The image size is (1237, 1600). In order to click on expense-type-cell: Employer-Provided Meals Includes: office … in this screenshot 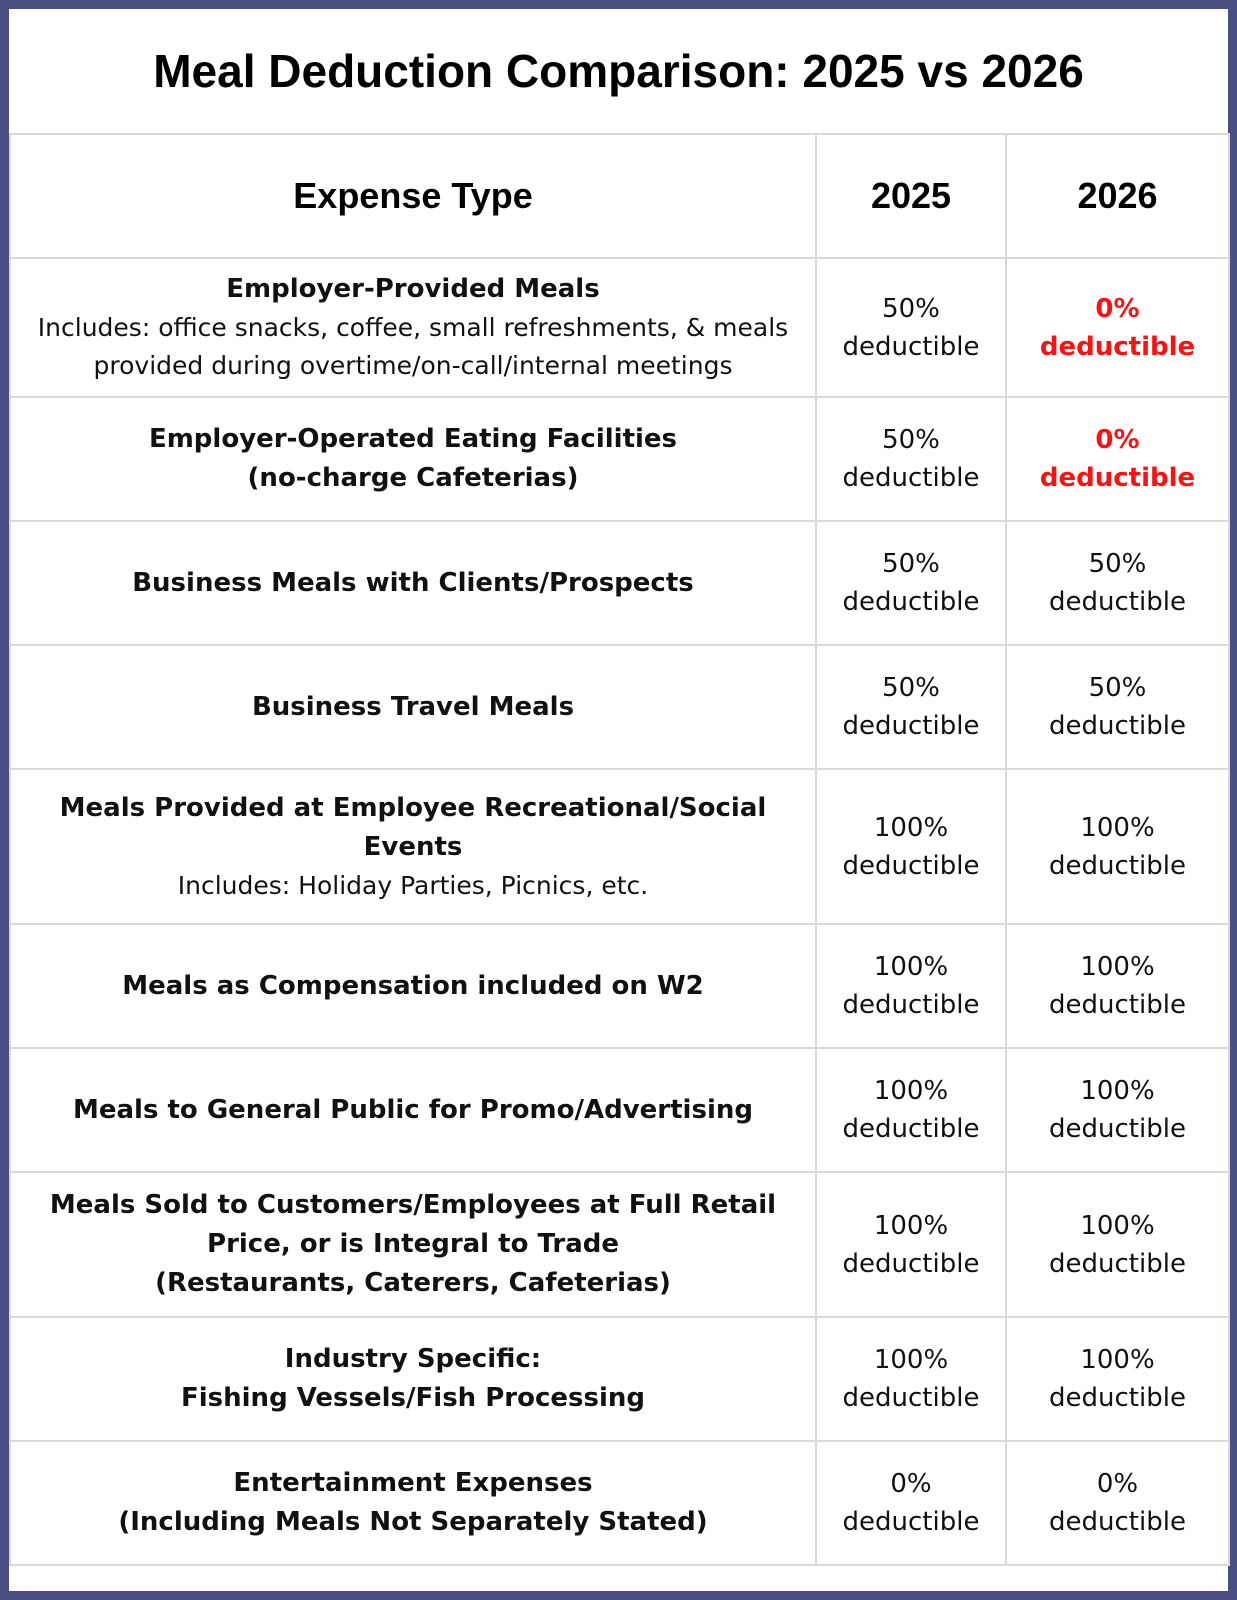, I will do `click(413, 327)`.